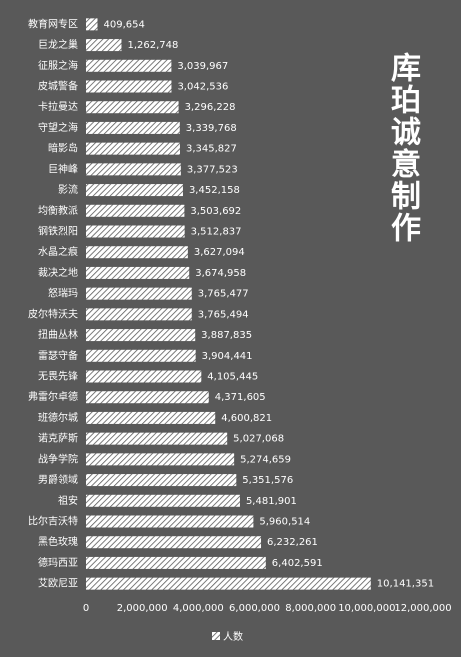 The height and width of the screenshot is (657, 461). Describe the element at coordinates (68, 189) in the screenshot. I see `y-tick-label: 影流` at that location.